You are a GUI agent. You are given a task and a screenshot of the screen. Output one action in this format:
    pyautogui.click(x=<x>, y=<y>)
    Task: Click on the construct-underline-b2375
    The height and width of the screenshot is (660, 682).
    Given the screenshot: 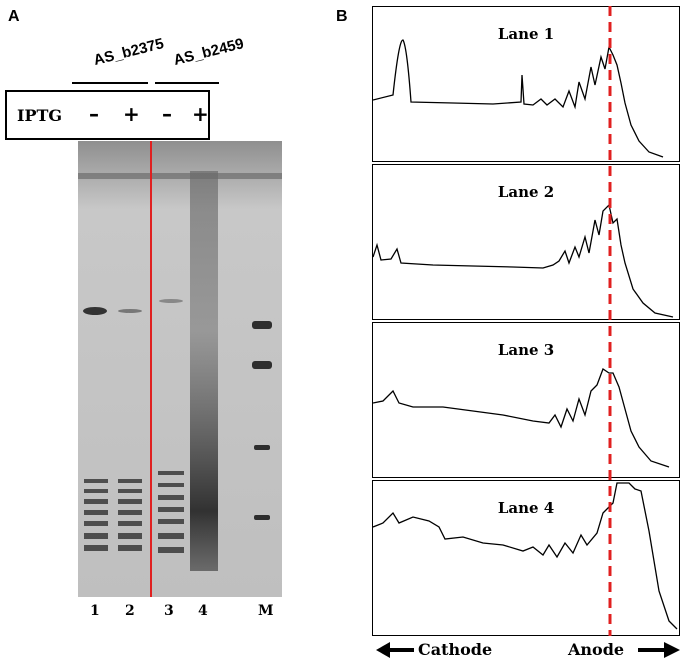 What is the action you would take?
    pyautogui.click(x=110, y=83)
    